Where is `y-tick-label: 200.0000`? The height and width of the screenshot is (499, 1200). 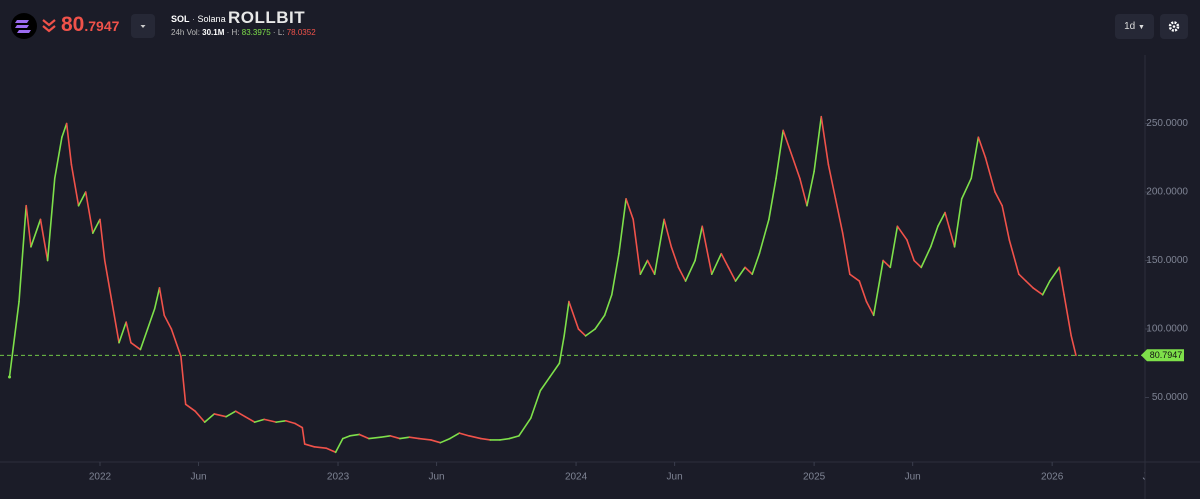
y-tick-label: 200.0000 is located at coordinates (1167, 192).